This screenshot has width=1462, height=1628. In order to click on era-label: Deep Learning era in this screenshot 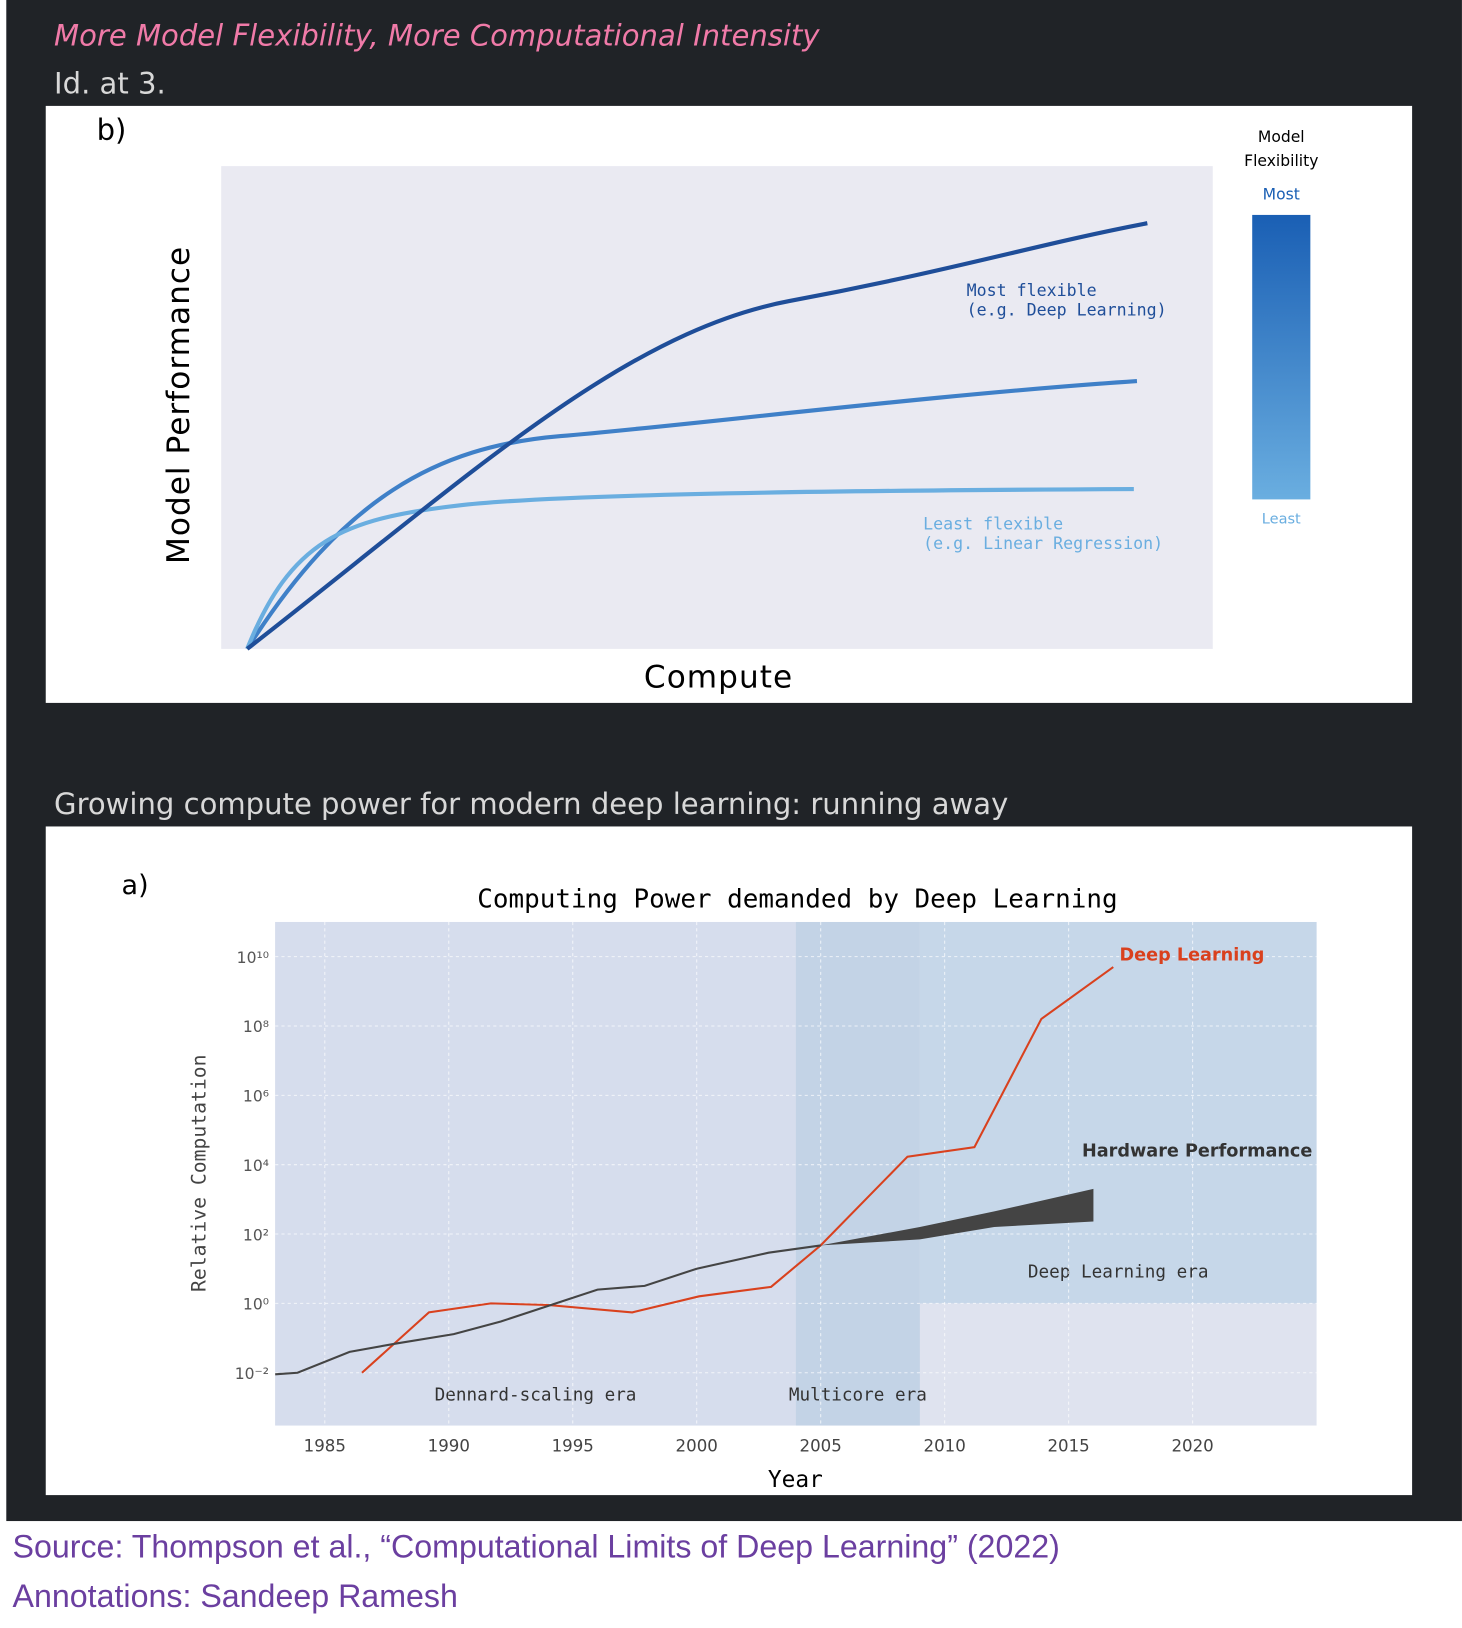, I will do `click(1118, 1272)`.